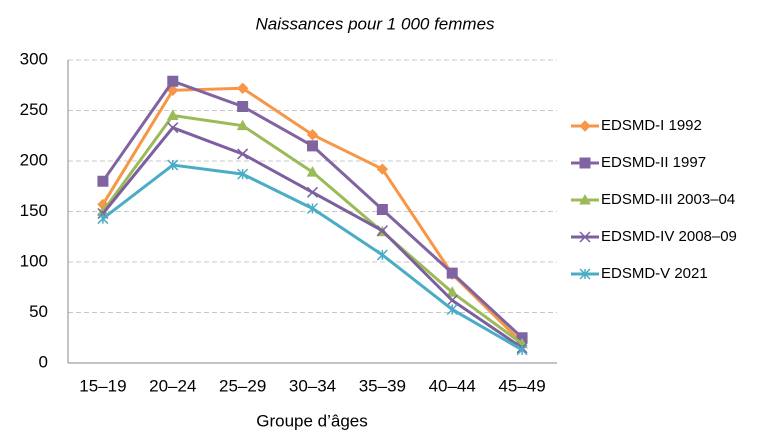 The image size is (770, 435). I want to click on y-tick-label: 50, so click(38, 311).